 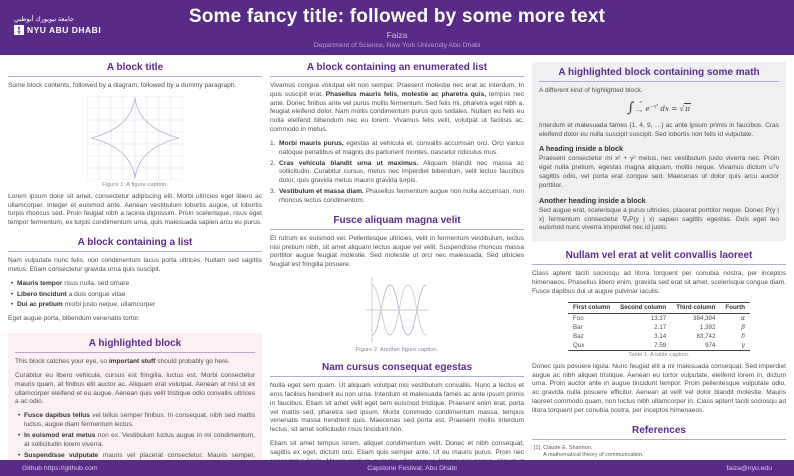 I want to click on table-header: Third column, so click(x=696, y=307).